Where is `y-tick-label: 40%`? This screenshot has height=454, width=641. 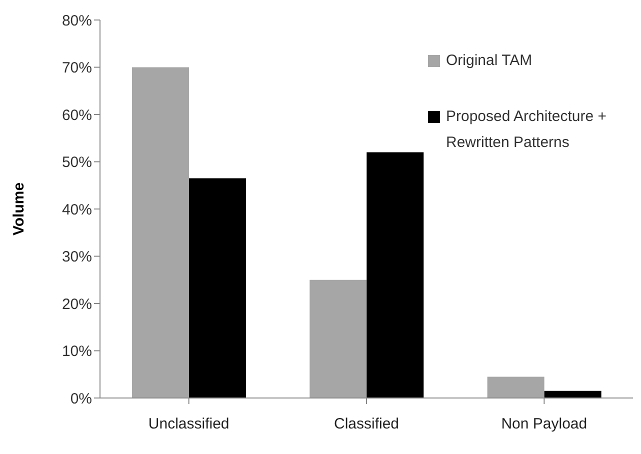 y-tick-label: 40% is located at coordinates (77, 209).